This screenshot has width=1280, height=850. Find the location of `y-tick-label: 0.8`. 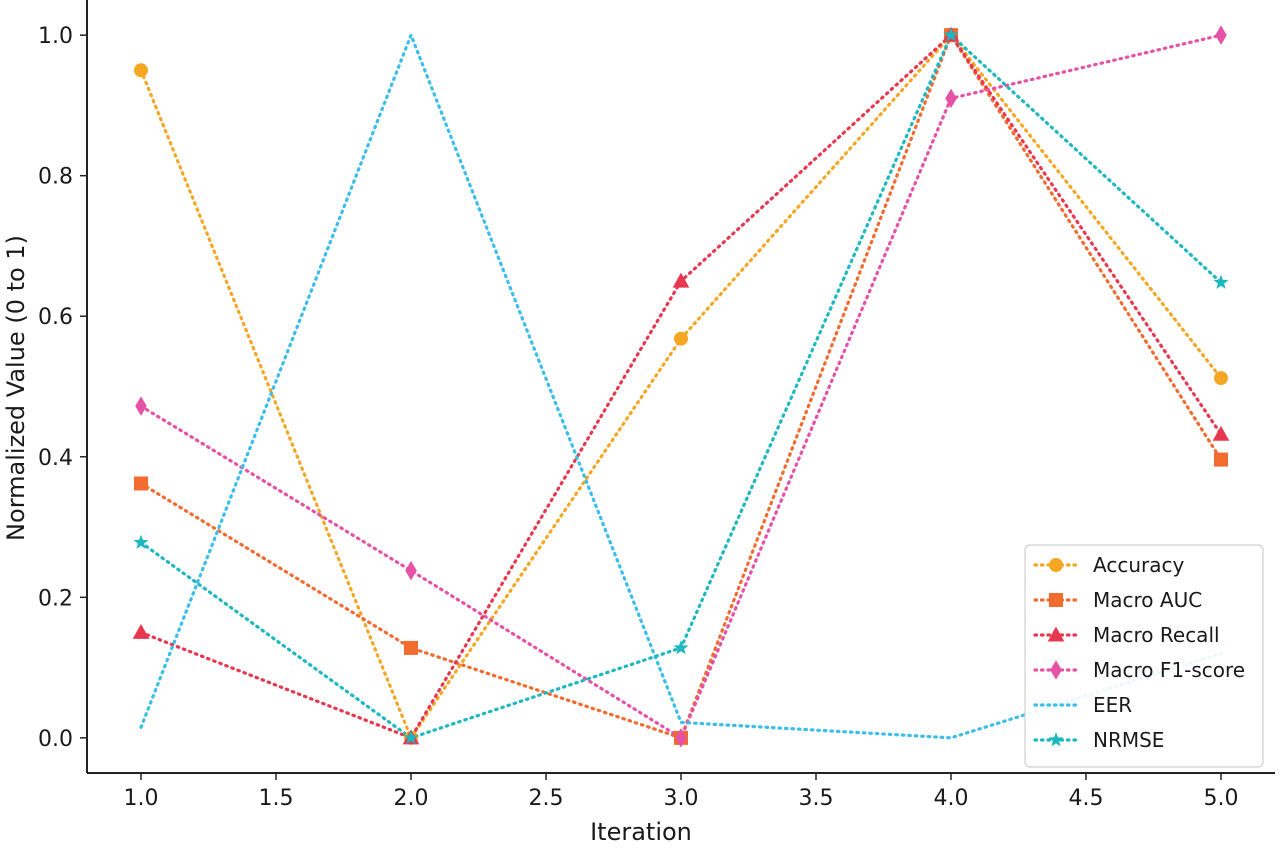

y-tick-label: 0.8 is located at coordinates (55, 177).